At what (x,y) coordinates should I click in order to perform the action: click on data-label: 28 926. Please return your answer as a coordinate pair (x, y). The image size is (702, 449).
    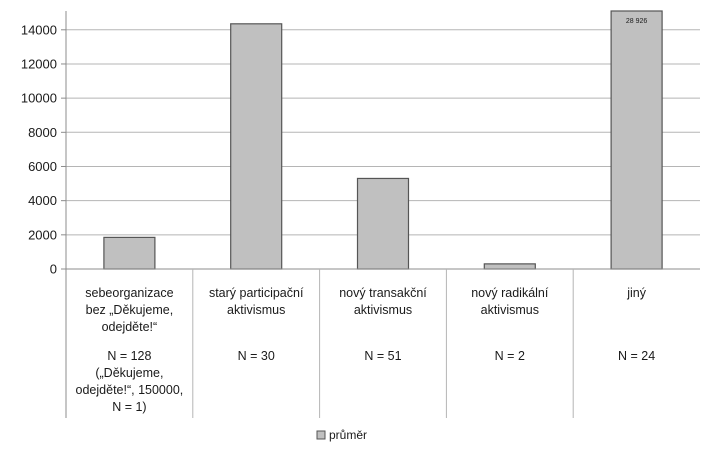
    Looking at the image, I should click on (637, 21).